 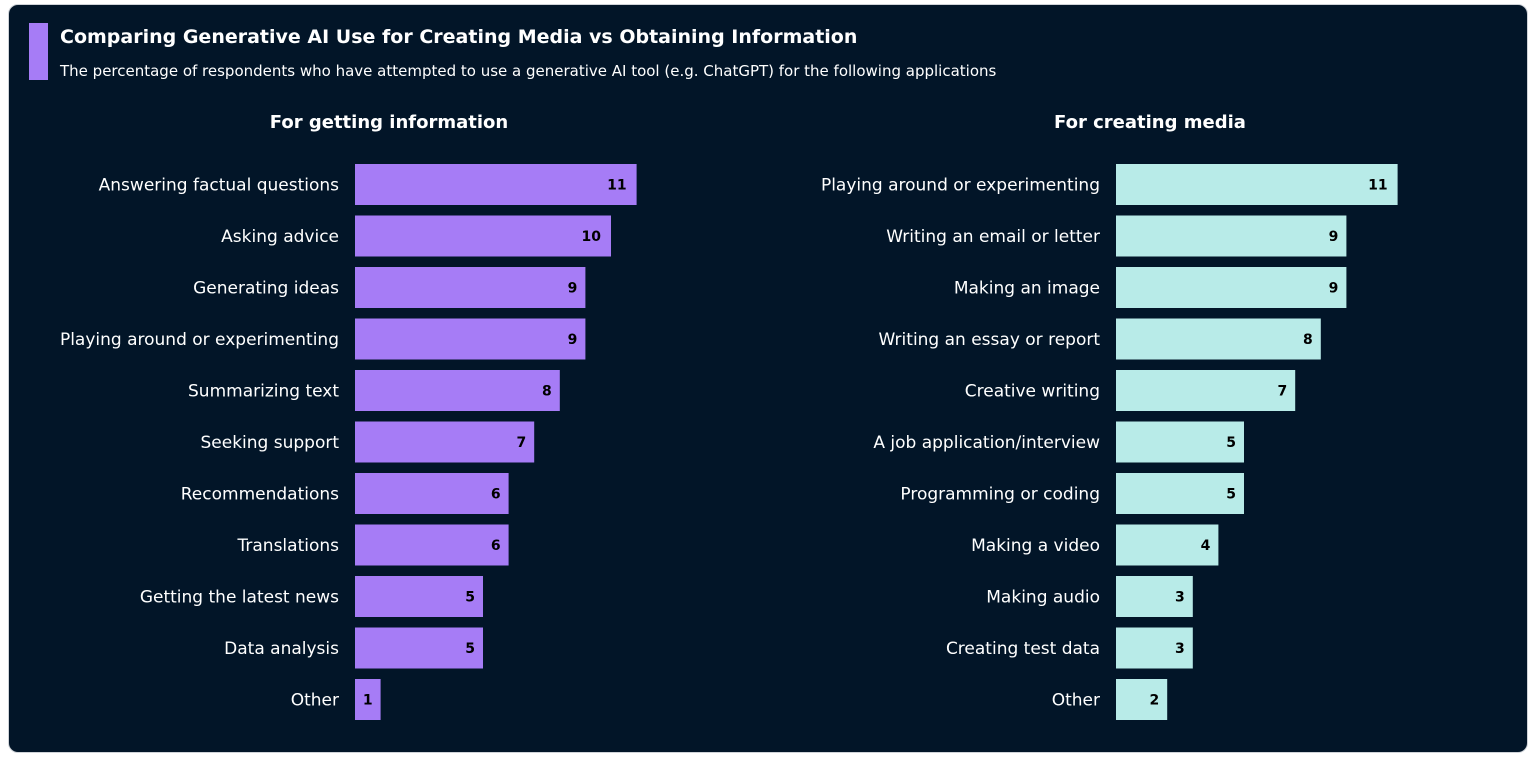 What do you see at coordinates (269, 443) in the screenshot?
I see `category-label: Seeking support` at bounding box center [269, 443].